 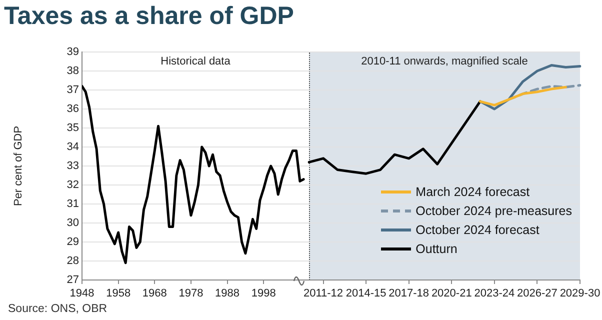 I want to click on annotation: Historical data, so click(x=196, y=62).